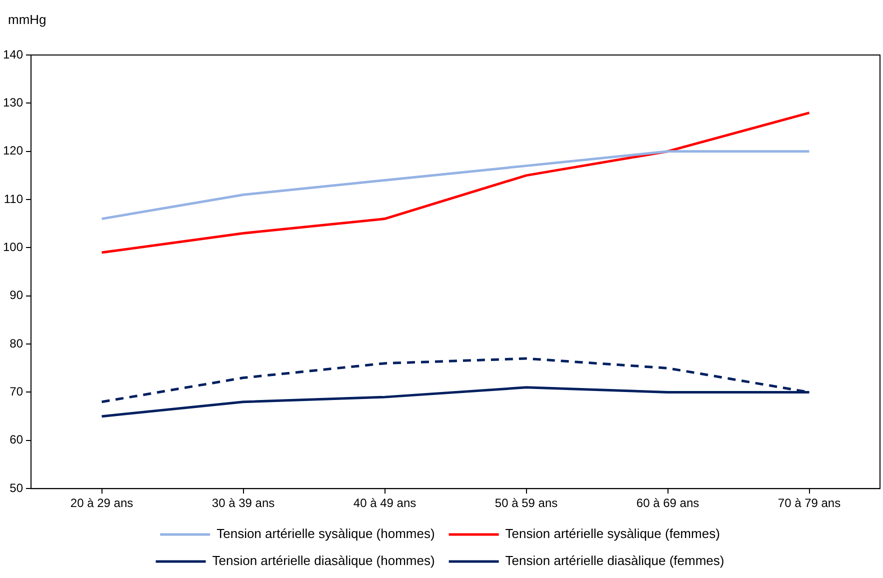 The width and height of the screenshot is (883, 578). Describe the element at coordinates (17, 391) in the screenshot. I see `y-tick-label: 70` at that location.